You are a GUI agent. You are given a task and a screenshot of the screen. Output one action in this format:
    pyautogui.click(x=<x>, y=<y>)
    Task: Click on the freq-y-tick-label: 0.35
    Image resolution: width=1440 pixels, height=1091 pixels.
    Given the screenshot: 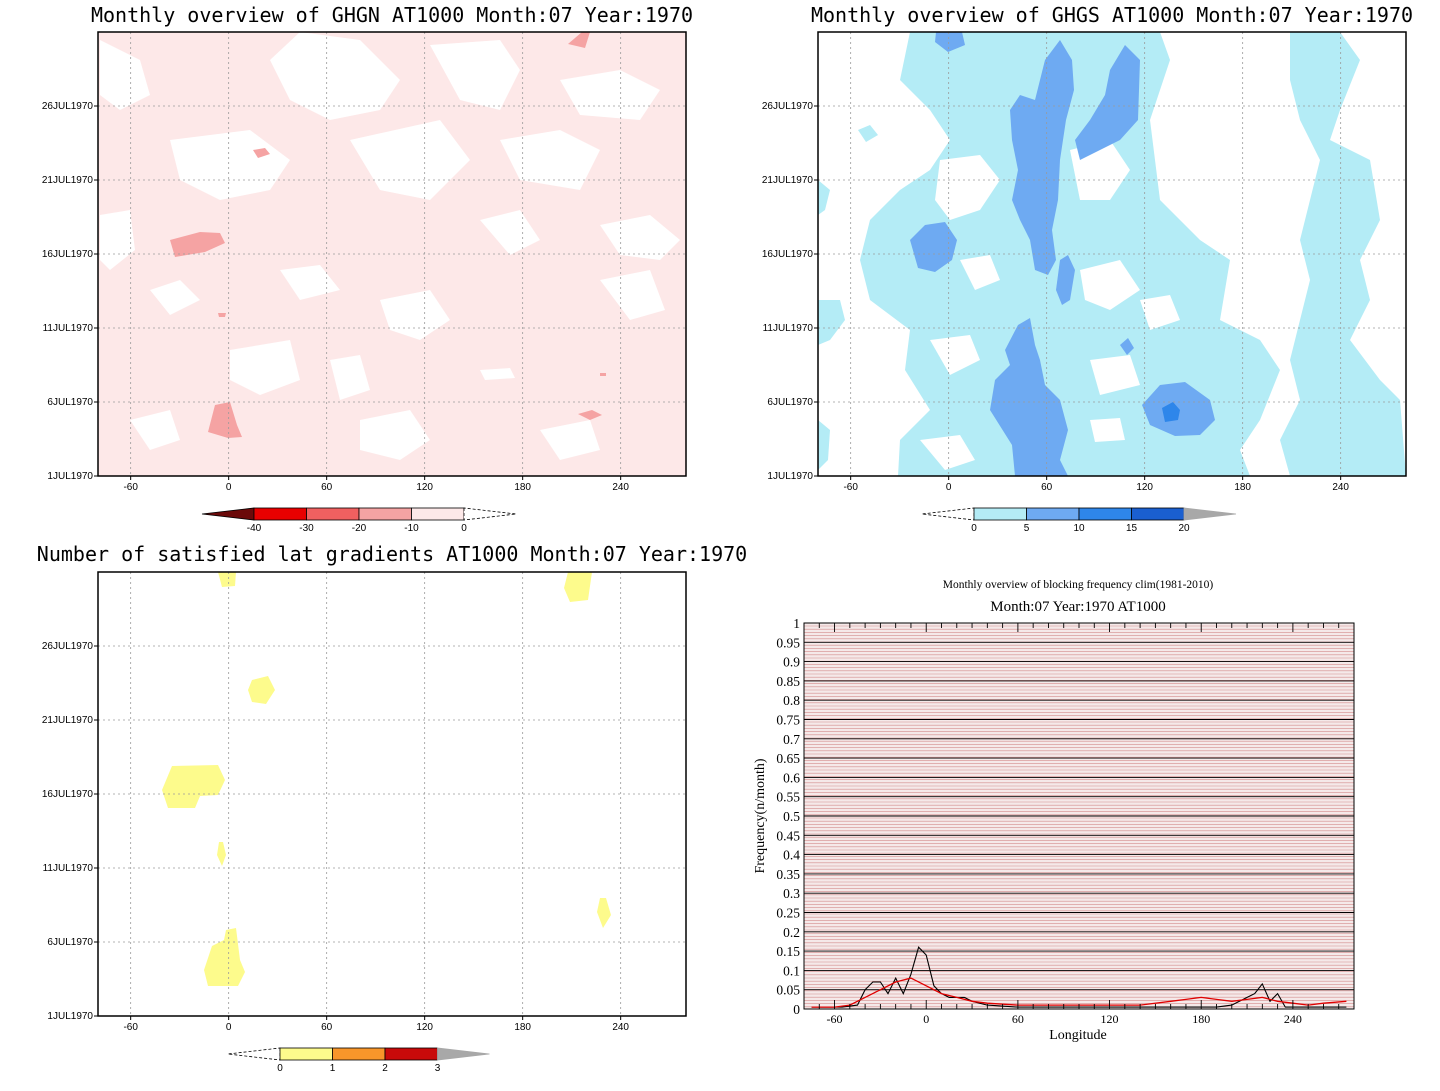 What is the action you would take?
    pyautogui.click(x=788, y=874)
    